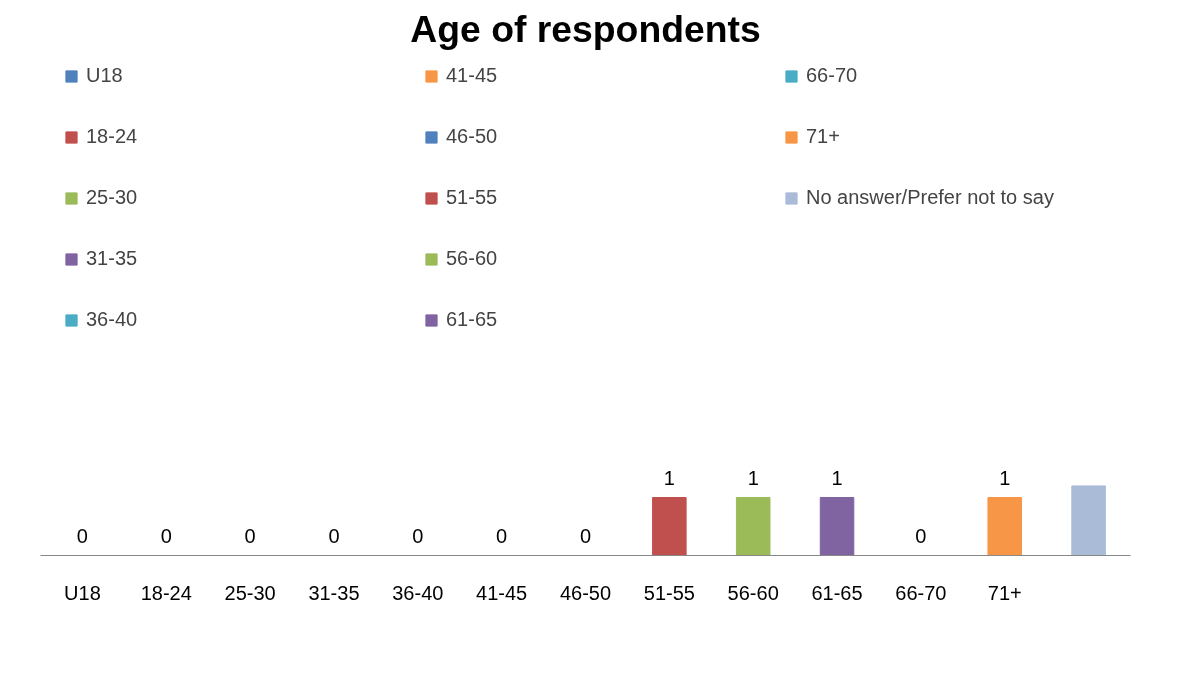 The width and height of the screenshot is (1182, 674). What do you see at coordinates (105, 75) in the screenshot?
I see `legend-label: U18` at bounding box center [105, 75].